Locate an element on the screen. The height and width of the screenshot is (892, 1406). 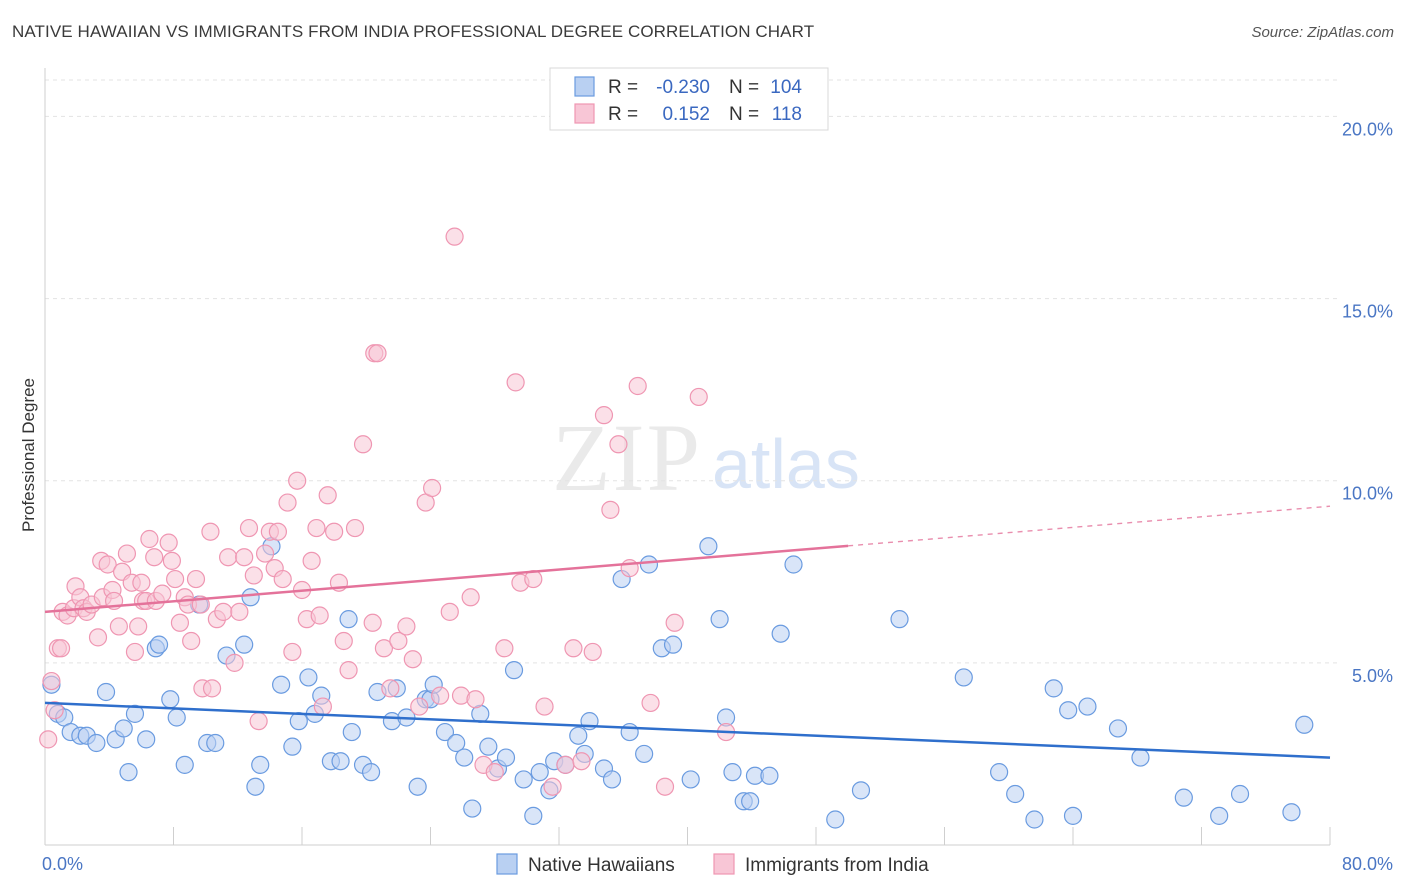
watermark-atlas: atlas is located at coordinates (786, 464).